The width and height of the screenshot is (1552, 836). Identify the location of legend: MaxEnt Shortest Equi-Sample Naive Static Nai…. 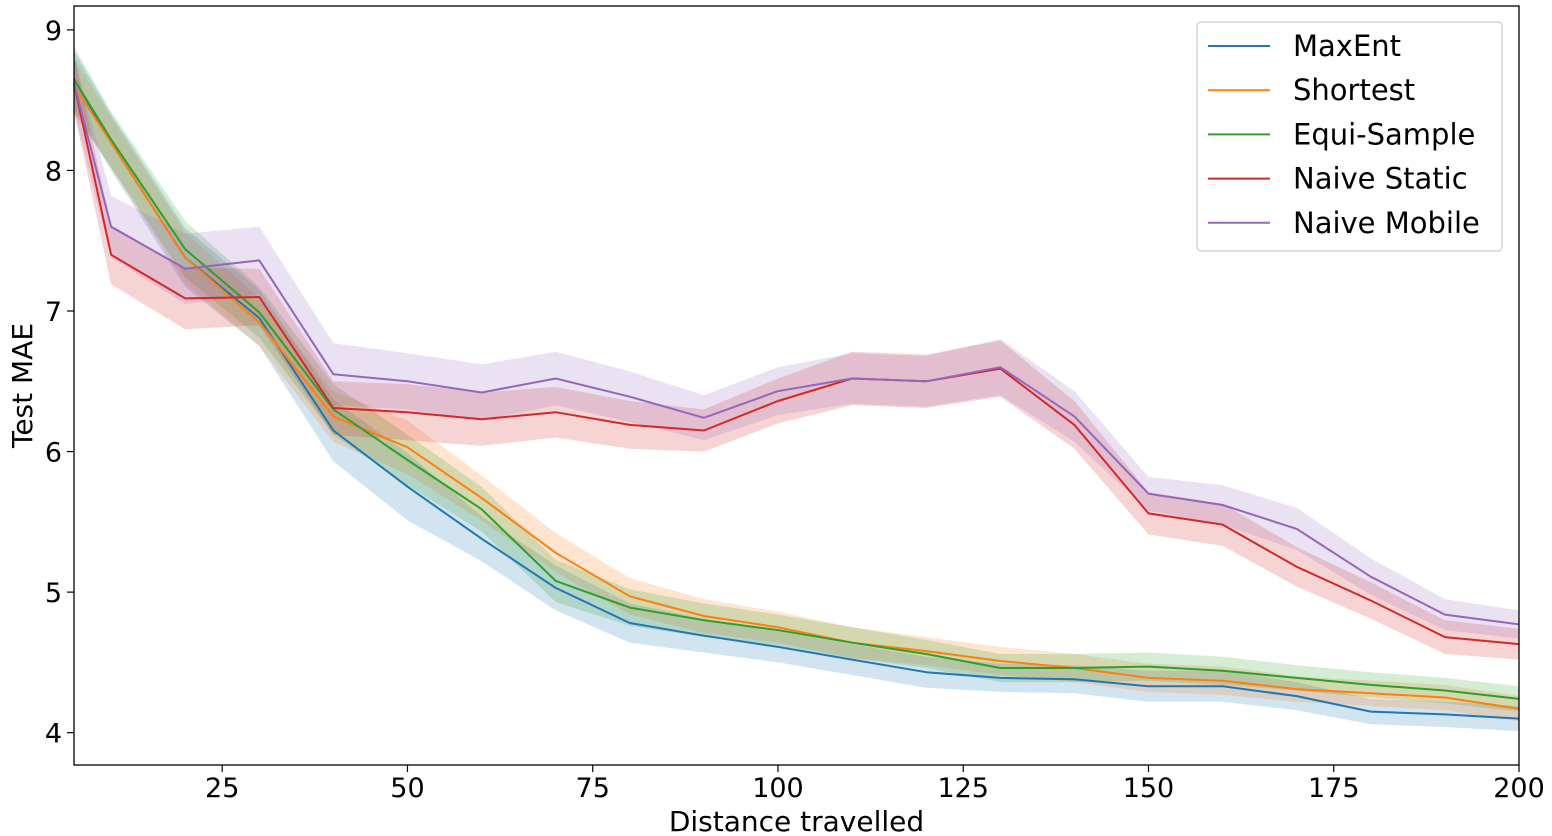
(1349, 136).